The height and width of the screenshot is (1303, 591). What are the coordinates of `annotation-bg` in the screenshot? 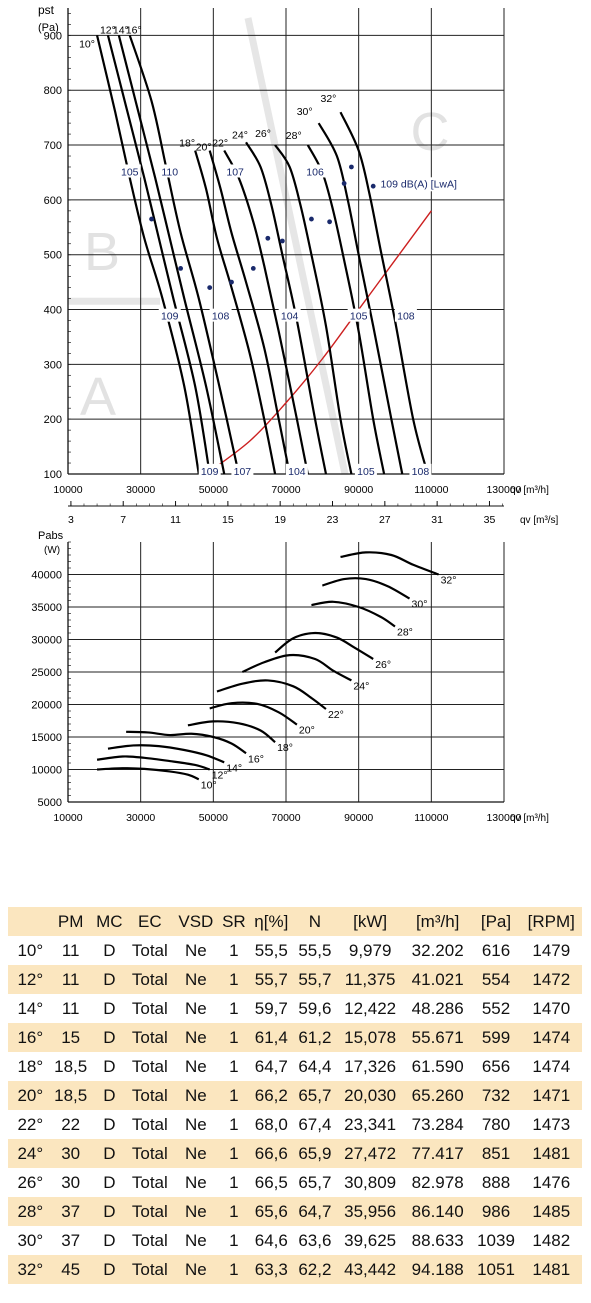 It's located at (416, 184).